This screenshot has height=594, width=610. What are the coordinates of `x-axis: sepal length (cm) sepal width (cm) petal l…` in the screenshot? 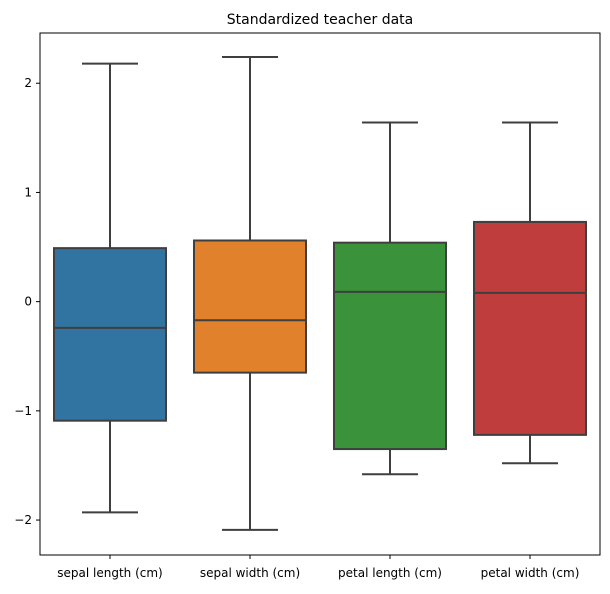 It's located at (318, 567).